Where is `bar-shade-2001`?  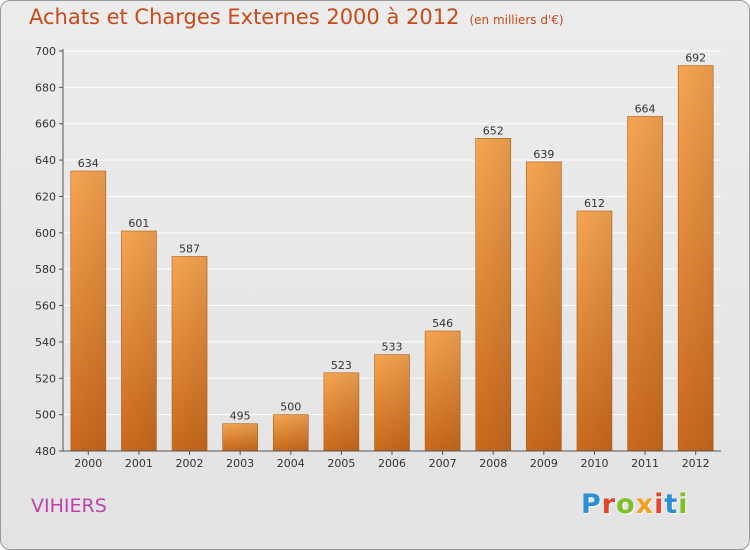 bar-shade-2001 is located at coordinates (139, 341).